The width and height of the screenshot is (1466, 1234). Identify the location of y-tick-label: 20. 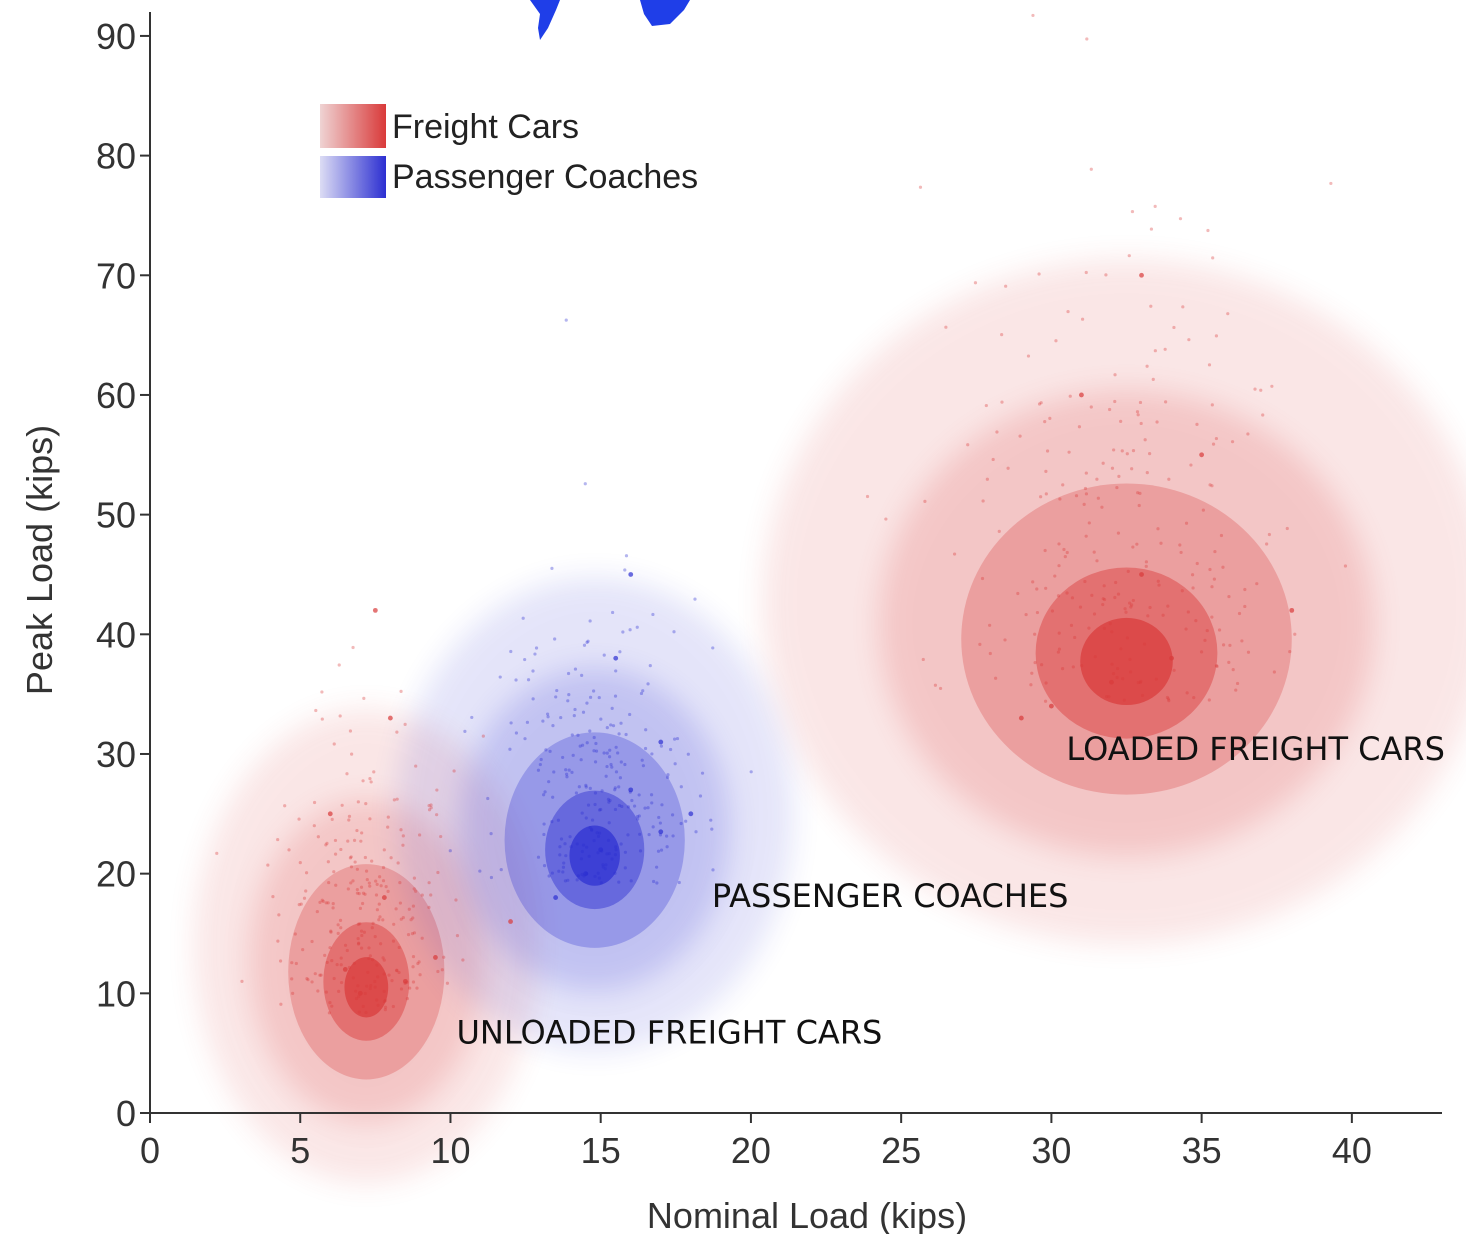
(116, 874).